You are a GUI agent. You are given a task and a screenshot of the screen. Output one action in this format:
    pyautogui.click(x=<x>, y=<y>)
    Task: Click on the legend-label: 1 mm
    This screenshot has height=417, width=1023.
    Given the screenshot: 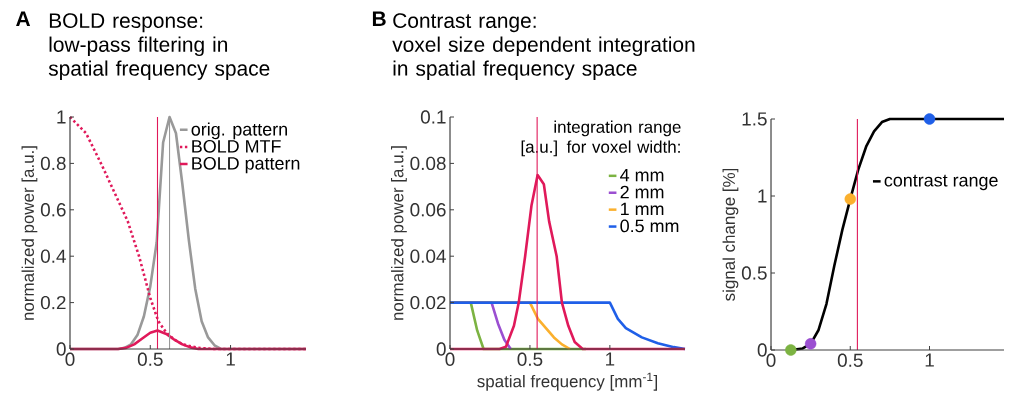 What is the action you would take?
    pyautogui.click(x=642, y=209)
    